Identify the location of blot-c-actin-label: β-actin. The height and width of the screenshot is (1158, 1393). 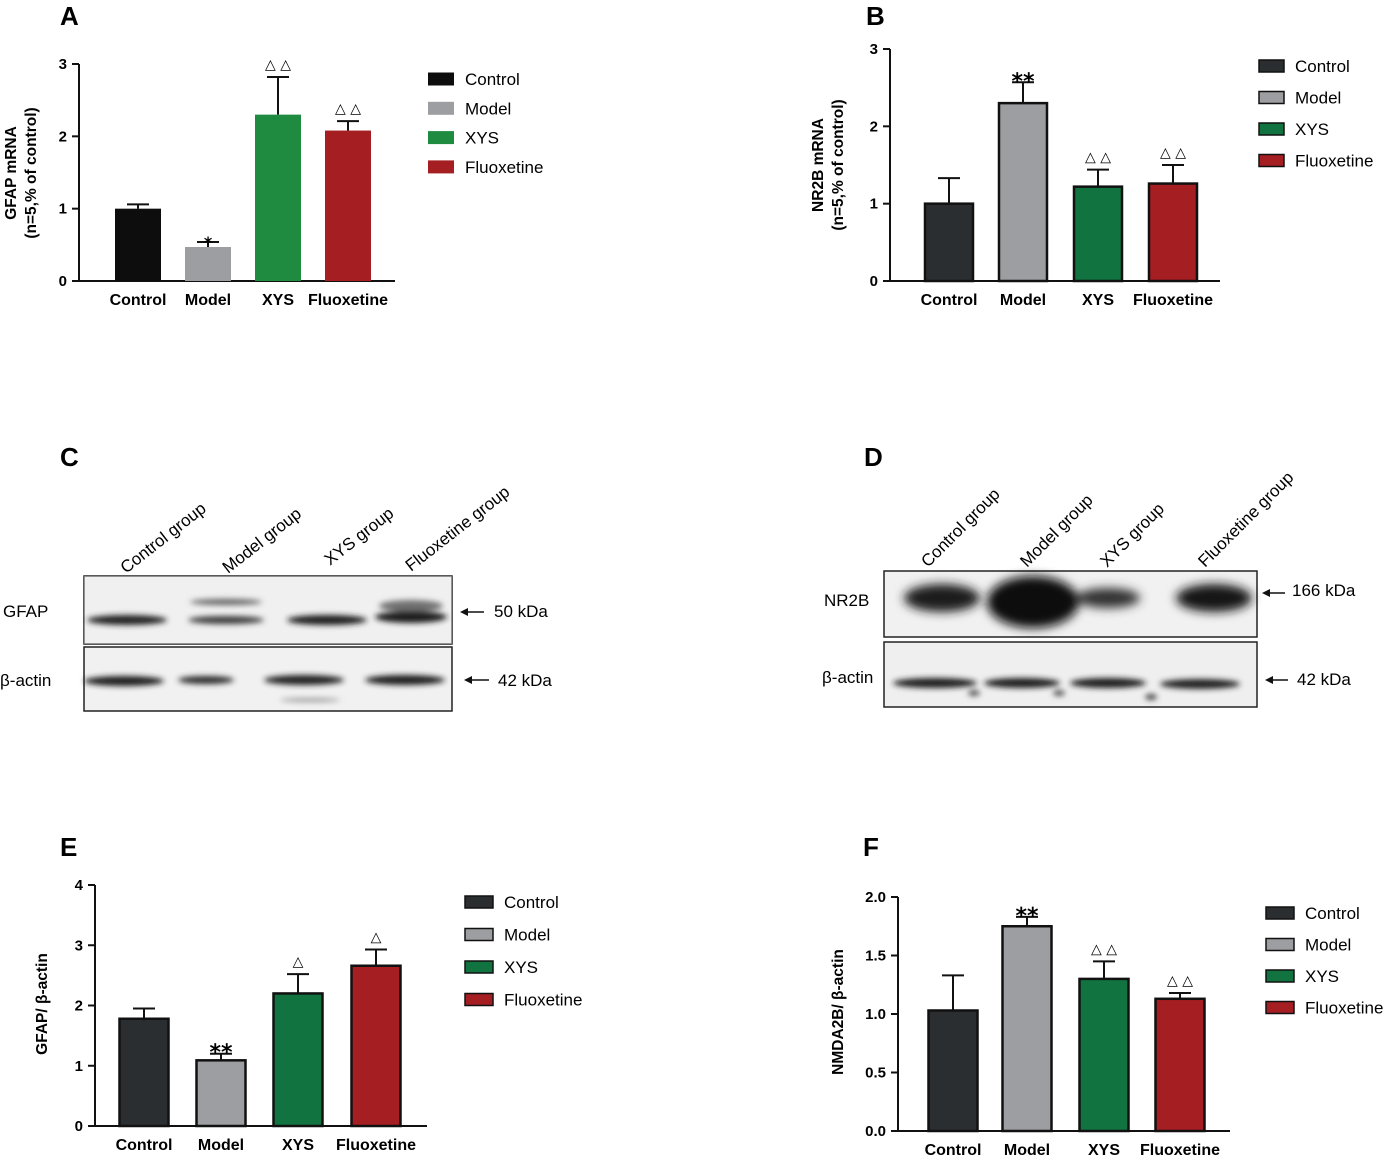
(25, 680).